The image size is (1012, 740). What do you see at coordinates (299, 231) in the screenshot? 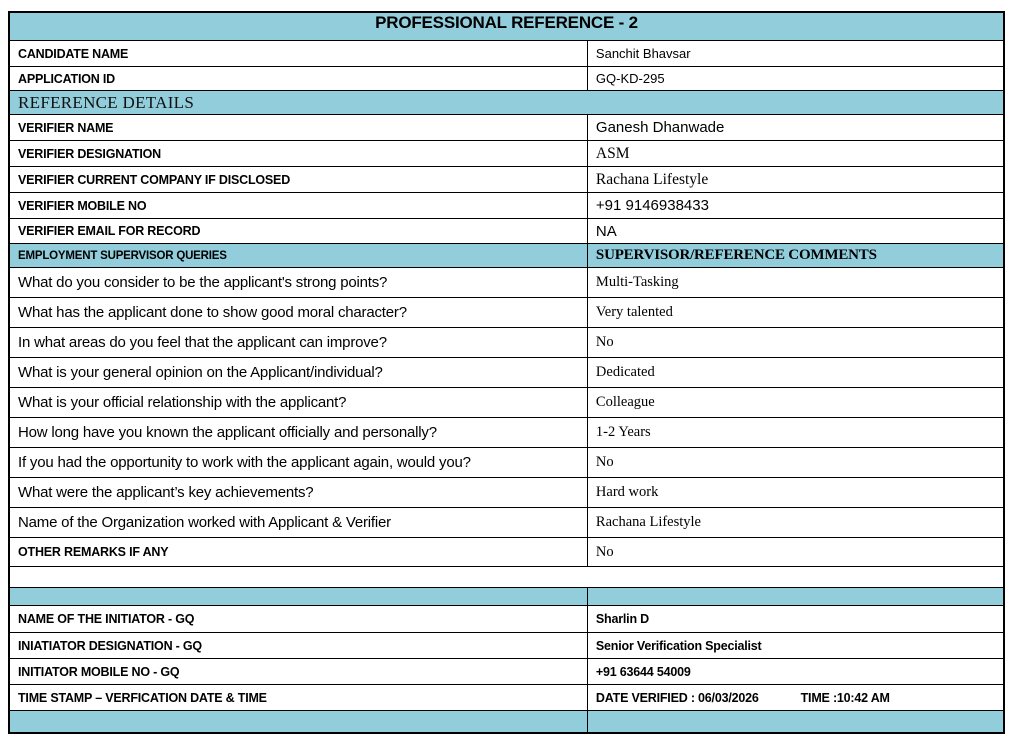
I see `verifier-email-label: VERIFIER EMAIL FOR RECORD` at bounding box center [299, 231].